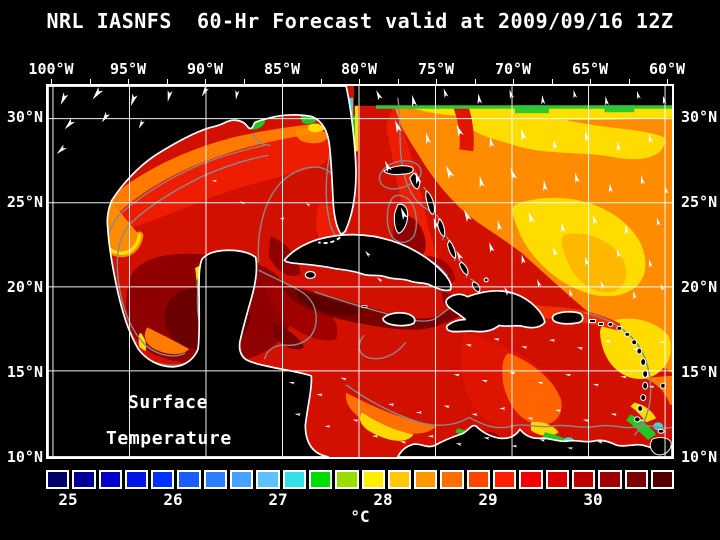 This screenshot has height=540, width=720. What do you see at coordinates (359, 69) in the screenshot?
I see `lon-tick-label: 80°W` at bounding box center [359, 69].